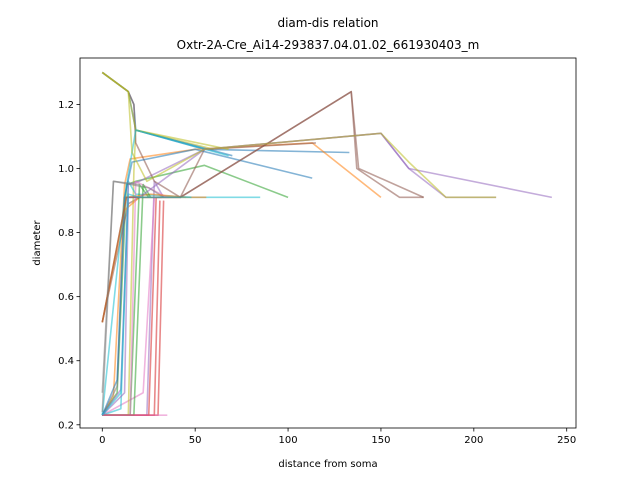  I want to click on y-axis-label: diameter, so click(37, 242).